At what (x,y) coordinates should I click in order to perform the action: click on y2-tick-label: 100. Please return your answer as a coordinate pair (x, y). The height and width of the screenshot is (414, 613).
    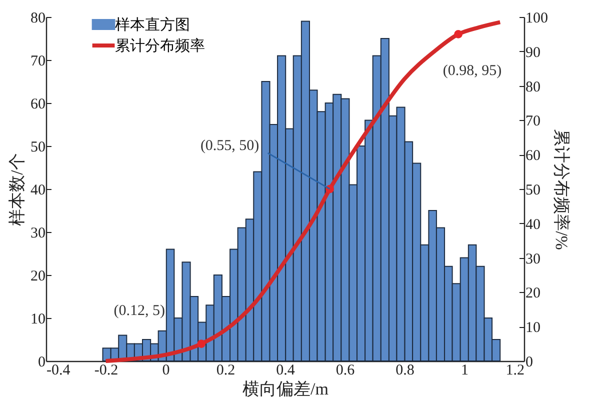
    Looking at the image, I should click on (537, 18).